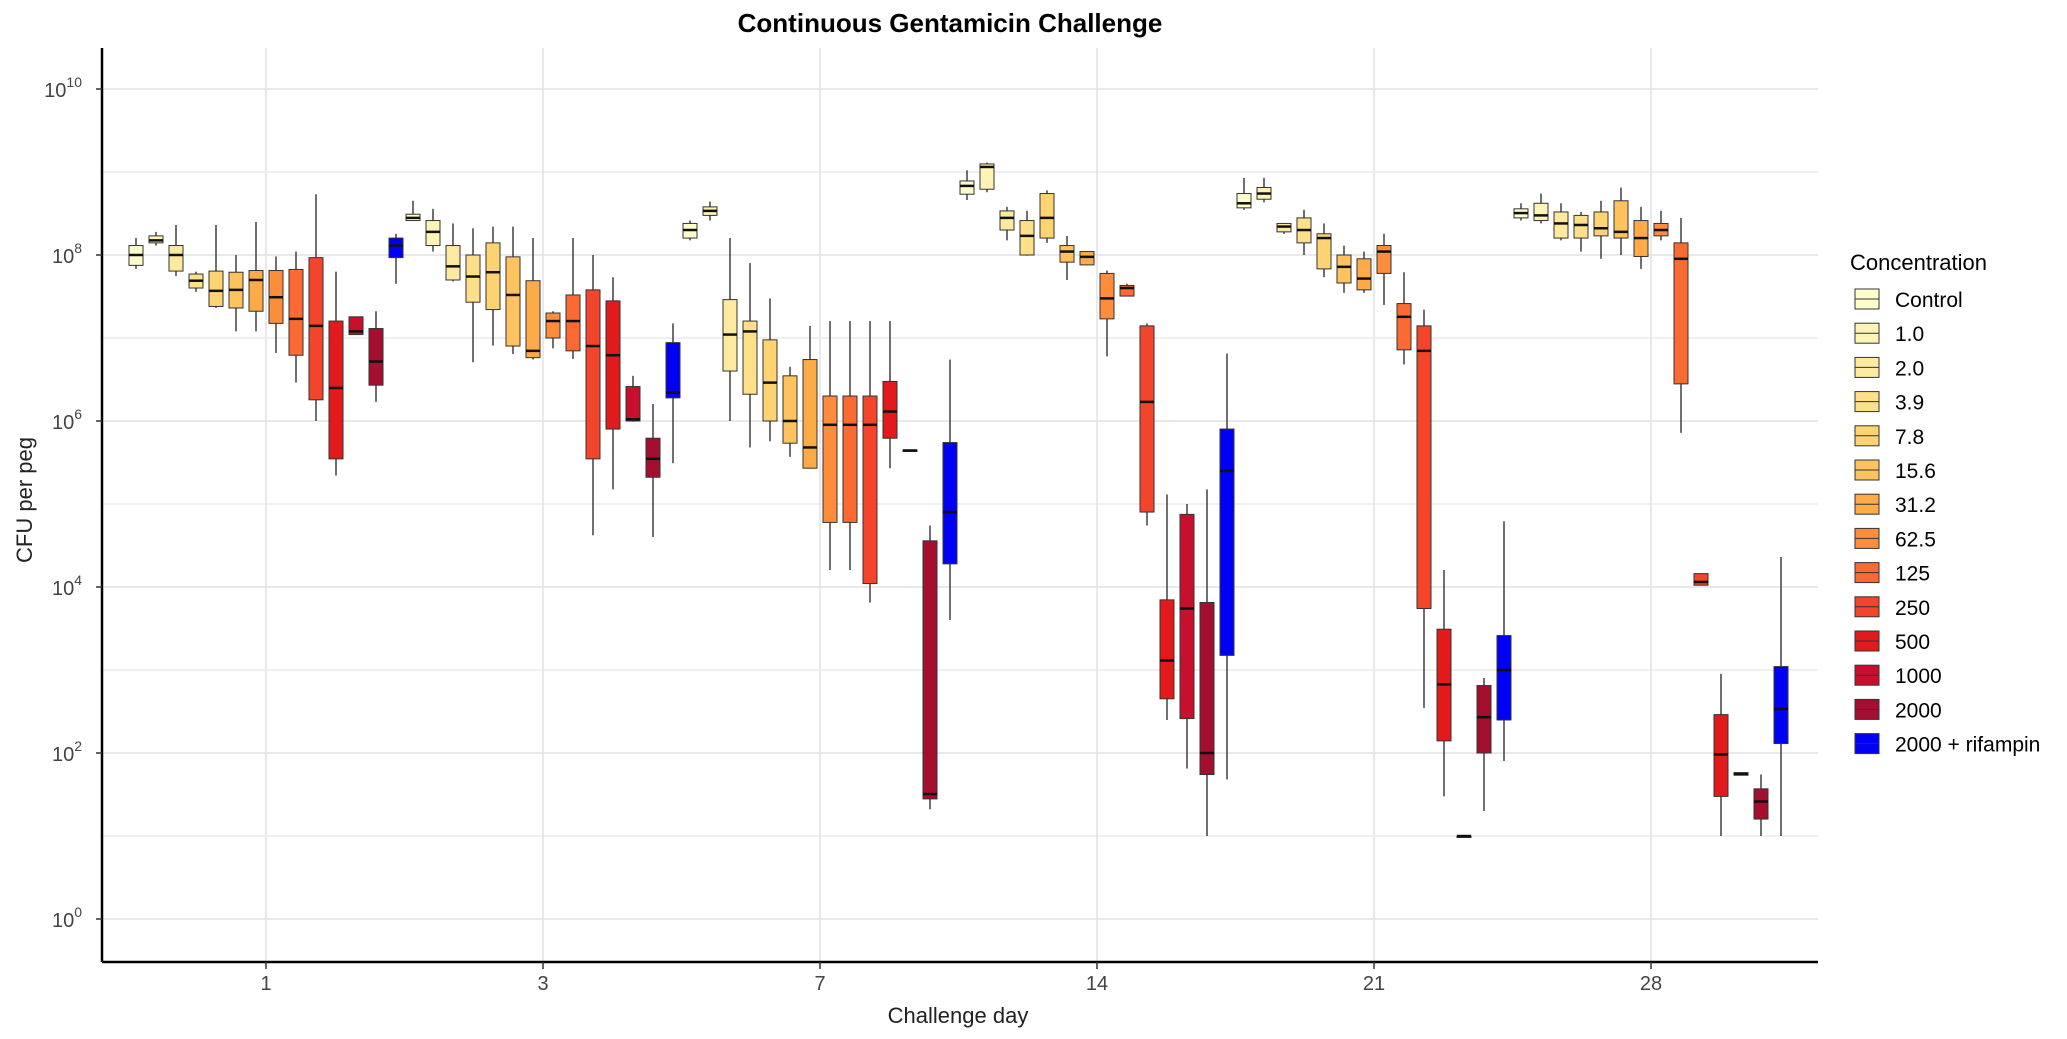 The image size is (2067, 1039). What do you see at coordinates (961, 978) in the screenshot?
I see `x-tick-labels: 1 3 7 14 21 28` at bounding box center [961, 978].